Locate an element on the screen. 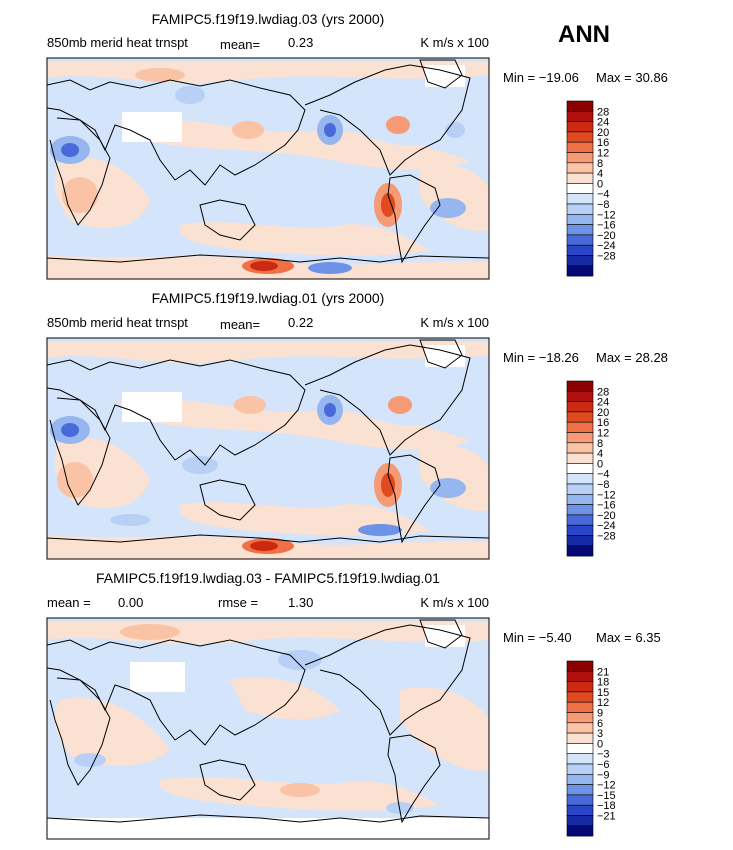 The image size is (733, 850). colorbar-tick-label: −16 is located at coordinates (606, 506).